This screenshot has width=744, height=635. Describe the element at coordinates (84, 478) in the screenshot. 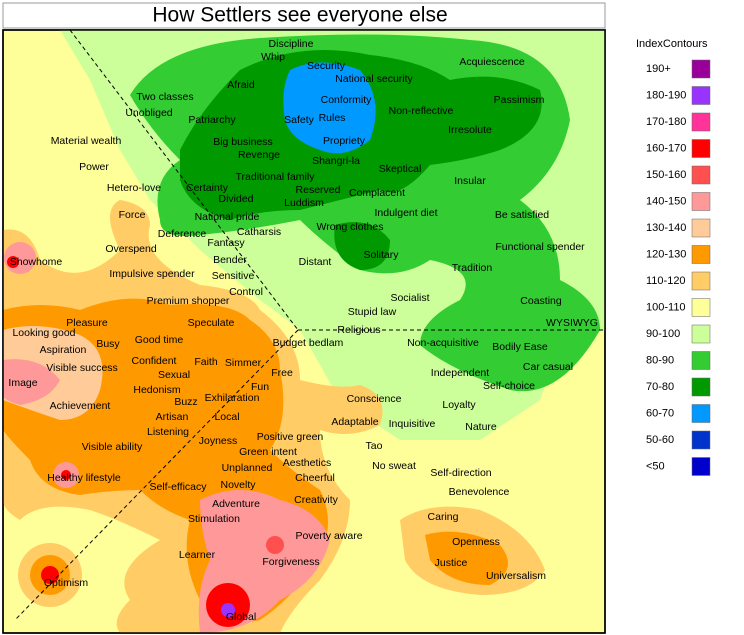

I see `word-label: Healthy lifestyle` at that location.